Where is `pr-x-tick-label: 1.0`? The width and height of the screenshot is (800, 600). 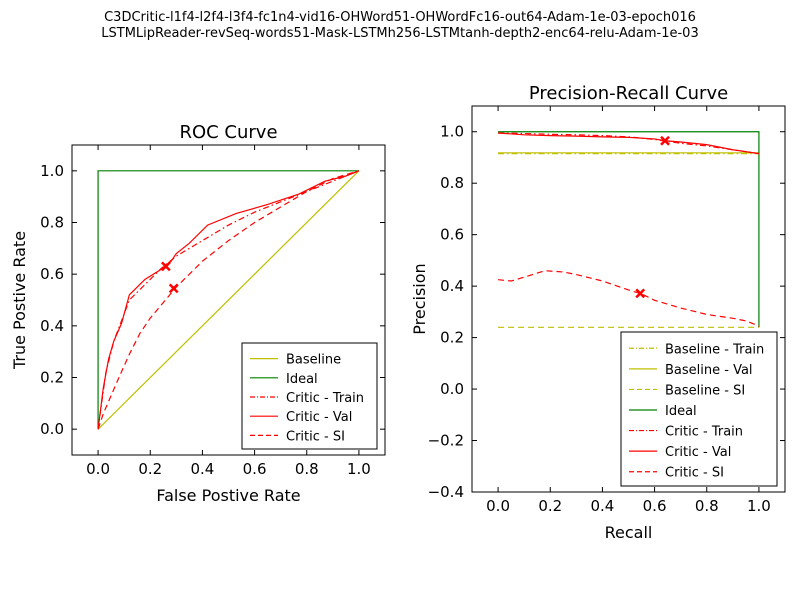
pr-x-tick-label: 1.0 is located at coordinates (759, 506).